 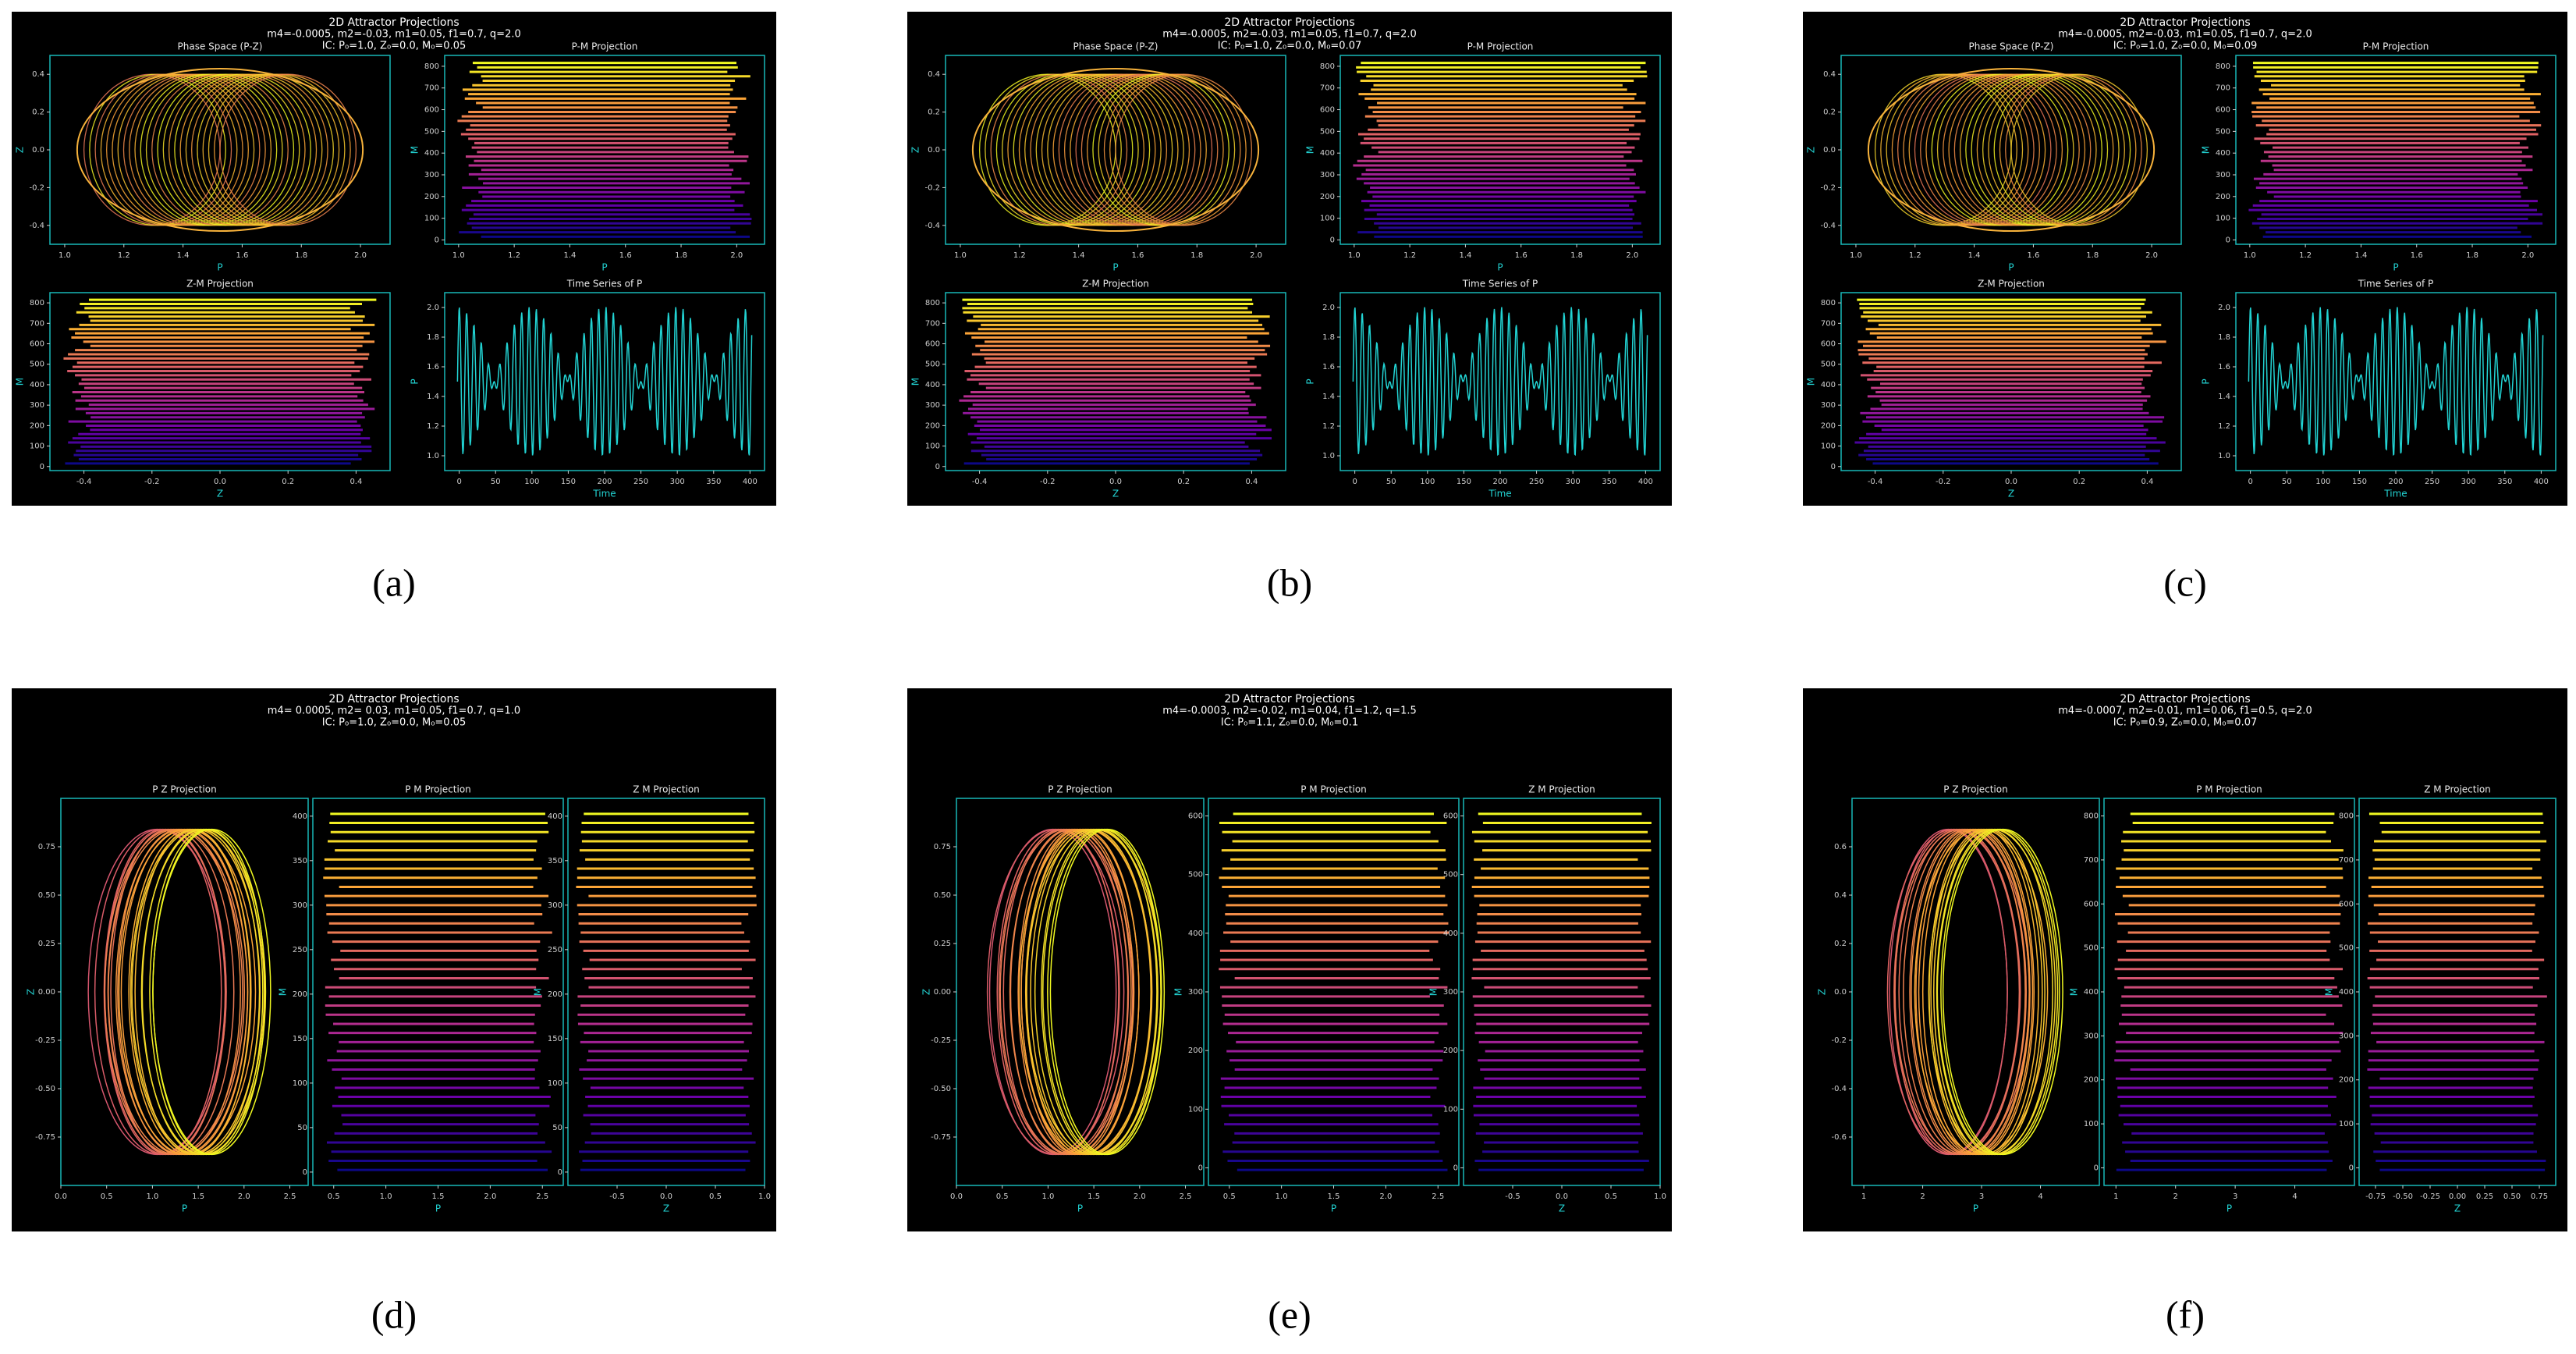 What do you see at coordinates (1536, 482) in the screenshot?
I see `x-tick-label: 250` at bounding box center [1536, 482].